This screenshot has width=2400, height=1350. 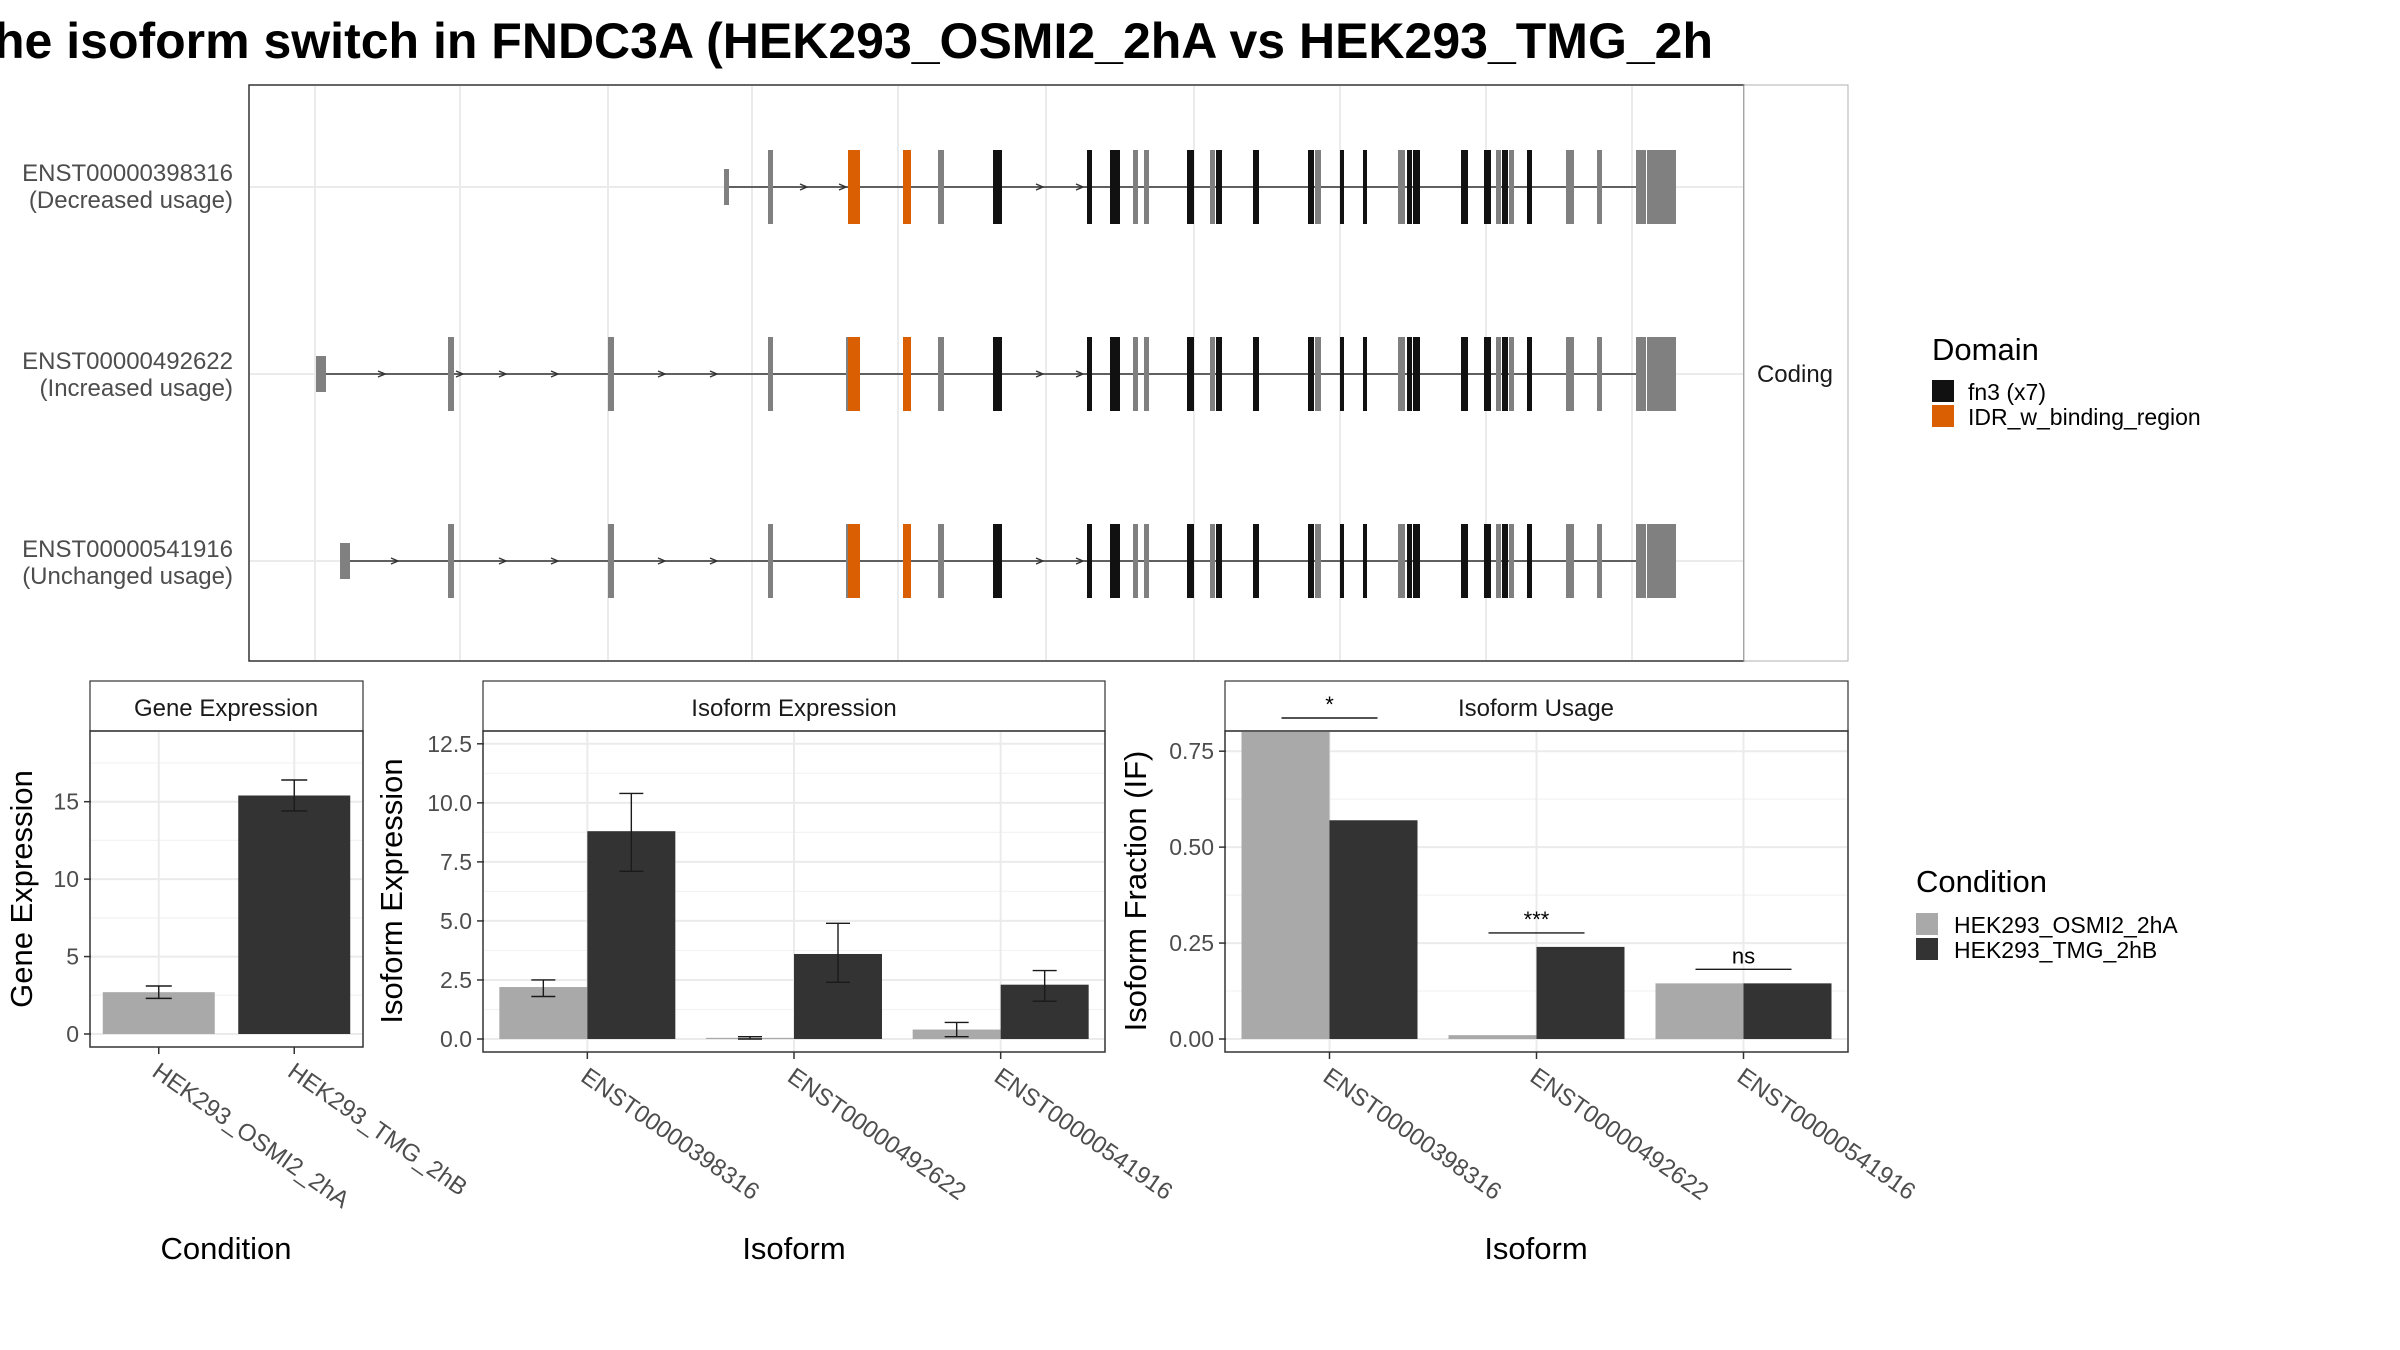 What do you see at coordinates (877, 1134) in the screenshot?
I see `x-tick-label: ENST00000492622` at bounding box center [877, 1134].